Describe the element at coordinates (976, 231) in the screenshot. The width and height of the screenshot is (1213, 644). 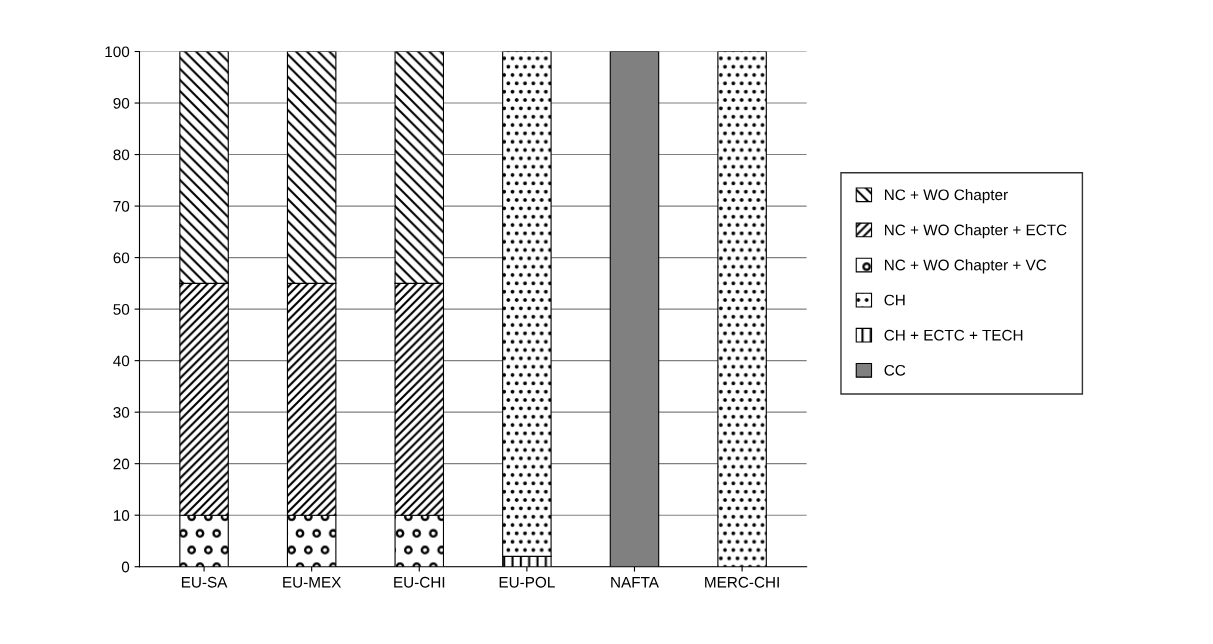
I see `legend-label: NC + WO Chapter + ECTC` at that location.